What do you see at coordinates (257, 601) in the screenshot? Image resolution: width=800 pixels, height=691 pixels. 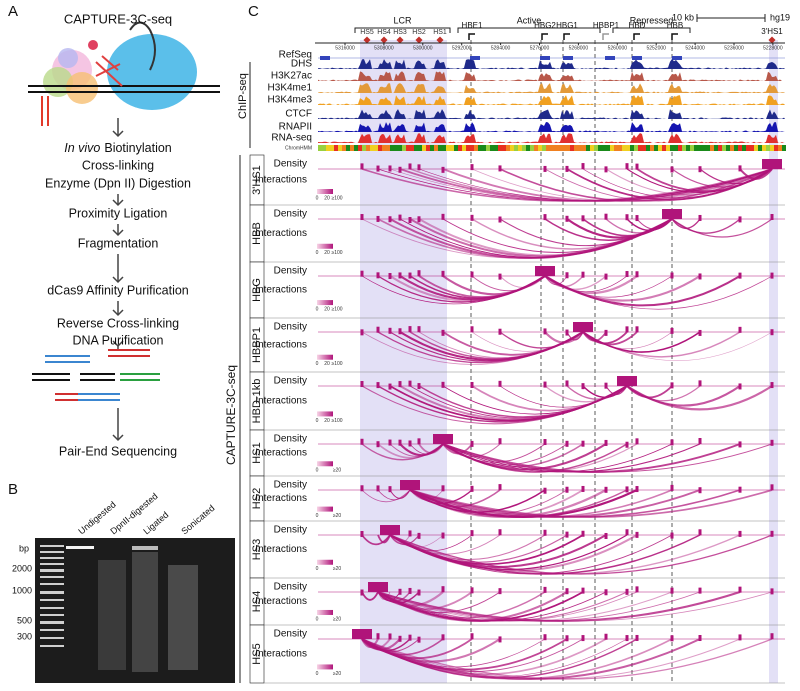 I see `viewpoint-label: HS4` at bounding box center [257, 601].